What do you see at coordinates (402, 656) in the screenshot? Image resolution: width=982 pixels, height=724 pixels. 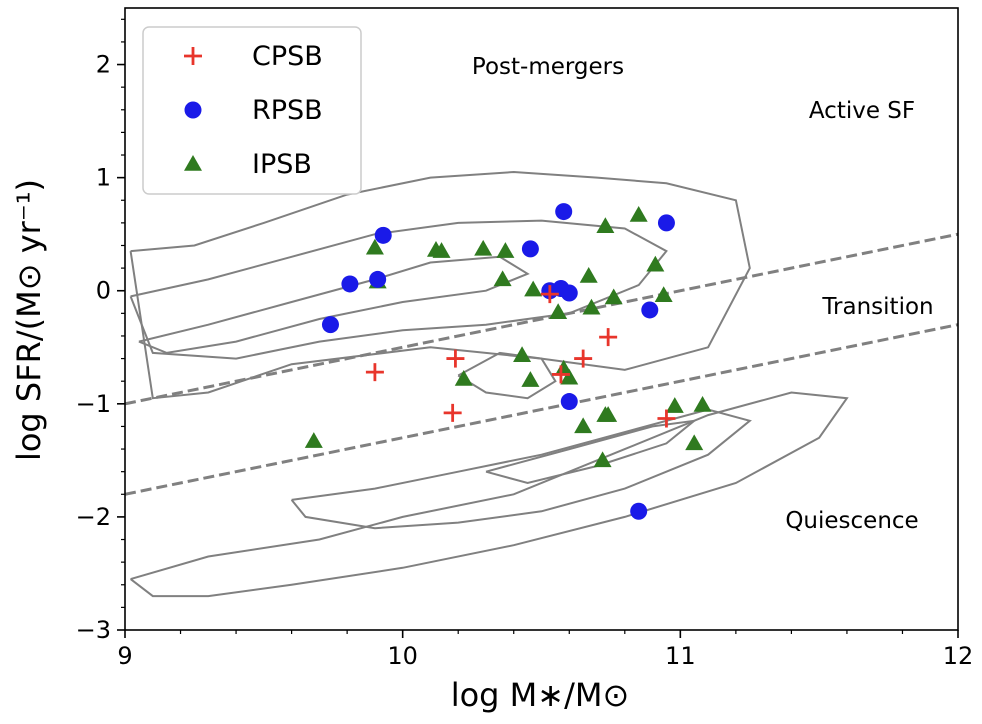 I see `x-tick-label-10: 10` at bounding box center [402, 656].